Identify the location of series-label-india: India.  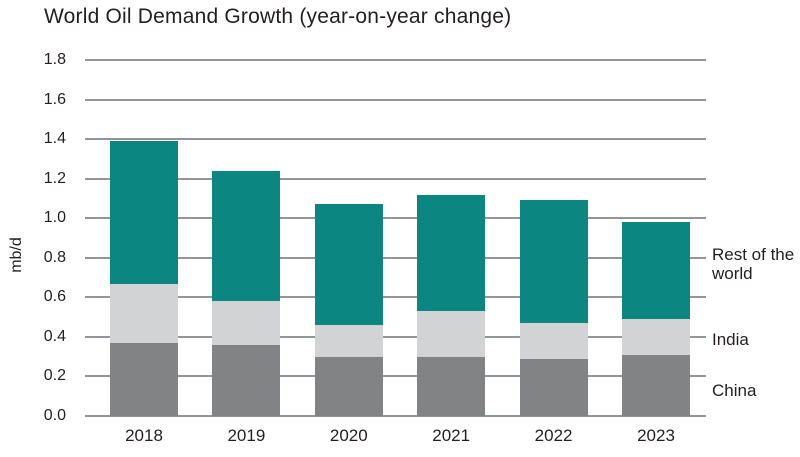
(730, 339).